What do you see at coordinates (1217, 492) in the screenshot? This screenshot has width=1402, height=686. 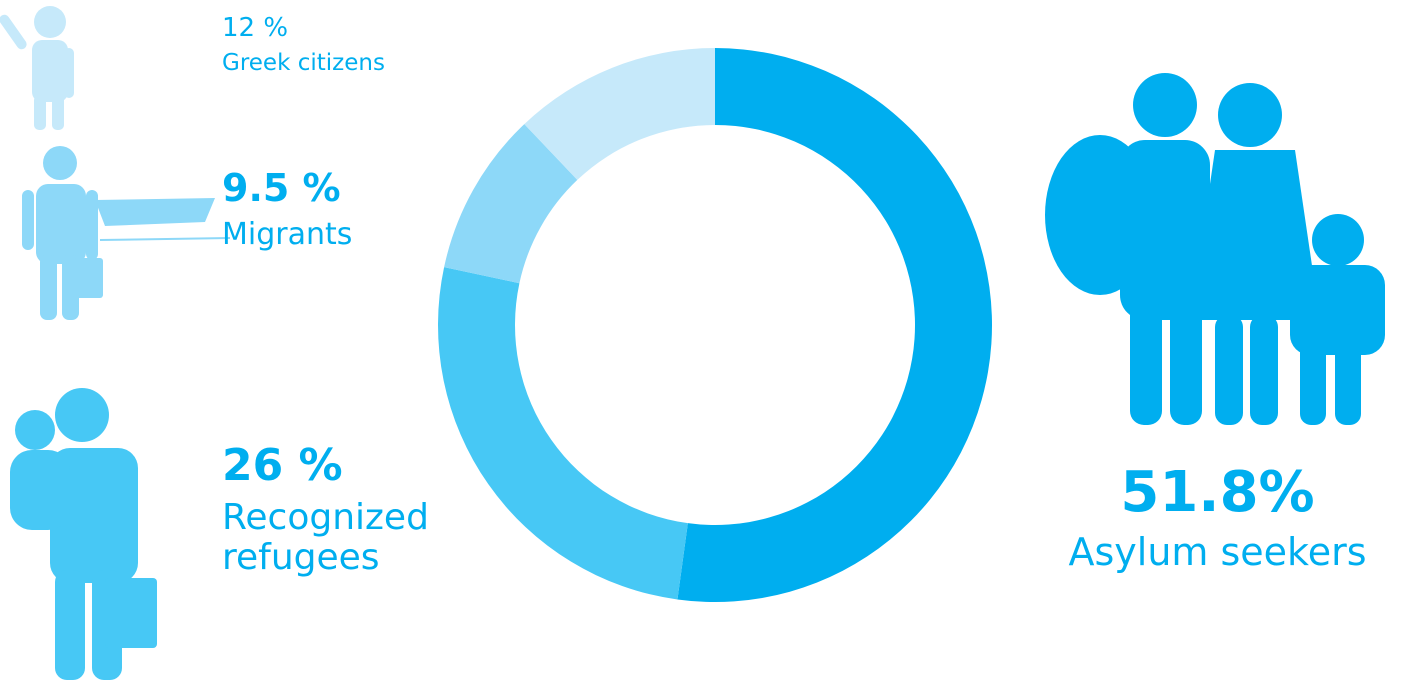 I see `value-label: 51.8%` at bounding box center [1217, 492].